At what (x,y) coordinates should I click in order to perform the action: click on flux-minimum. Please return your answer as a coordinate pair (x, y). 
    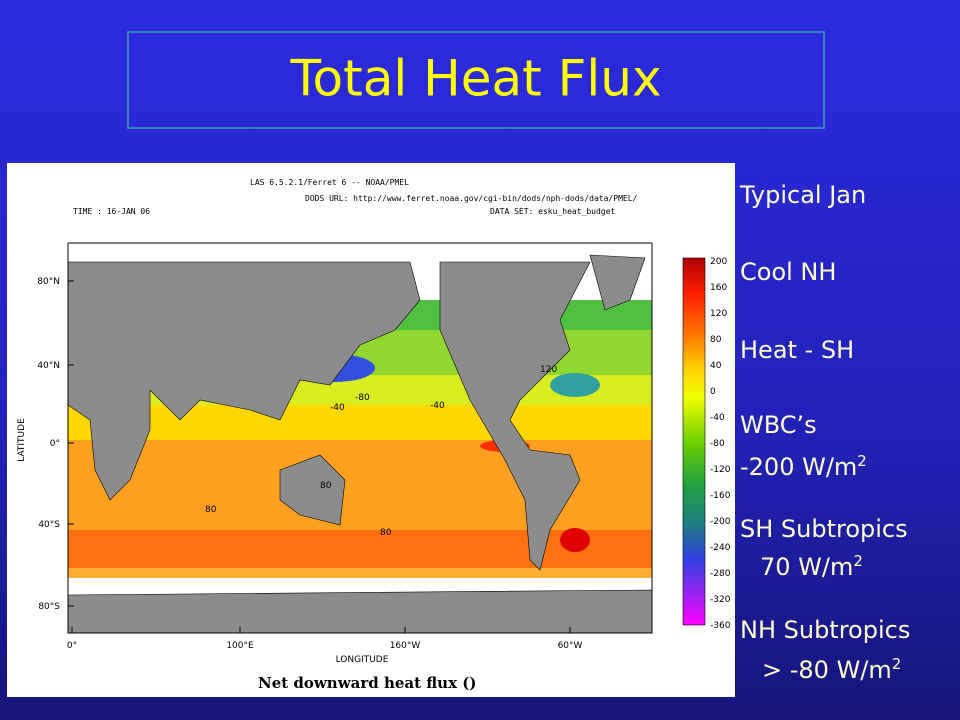
    Looking at the image, I should click on (575, 385).